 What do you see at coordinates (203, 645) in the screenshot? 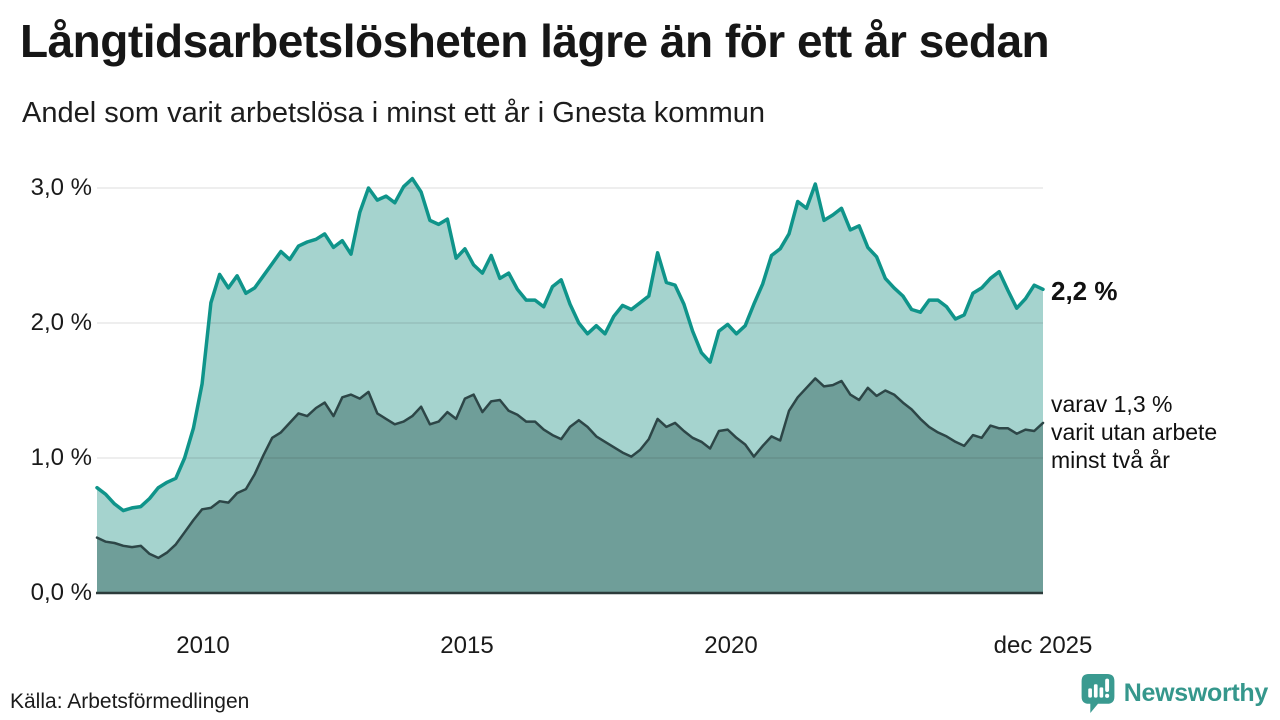
I see `x-axis-tick-label: 2010` at bounding box center [203, 645].